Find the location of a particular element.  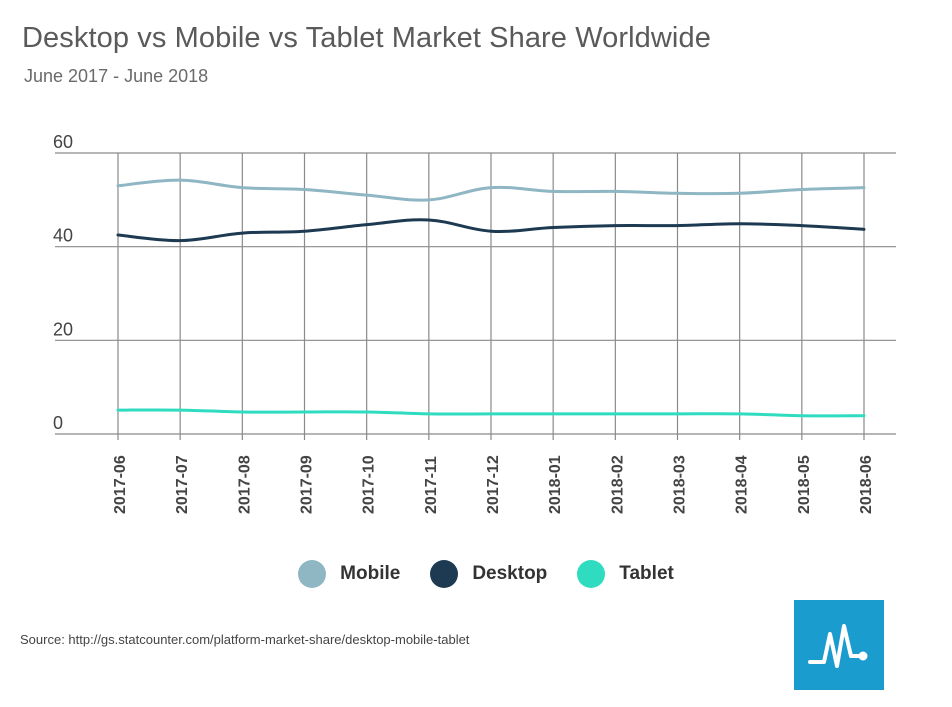

legend-label-tablet: Tablet is located at coordinates (646, 573).